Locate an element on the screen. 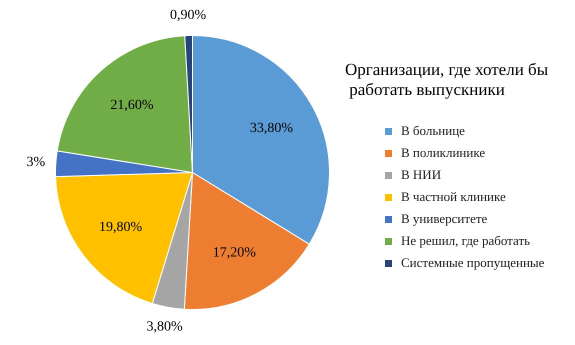 Image resolution: width=575 pixels, height=345 pixels. data-label: 3,80% is located at coordinates (164, 327).